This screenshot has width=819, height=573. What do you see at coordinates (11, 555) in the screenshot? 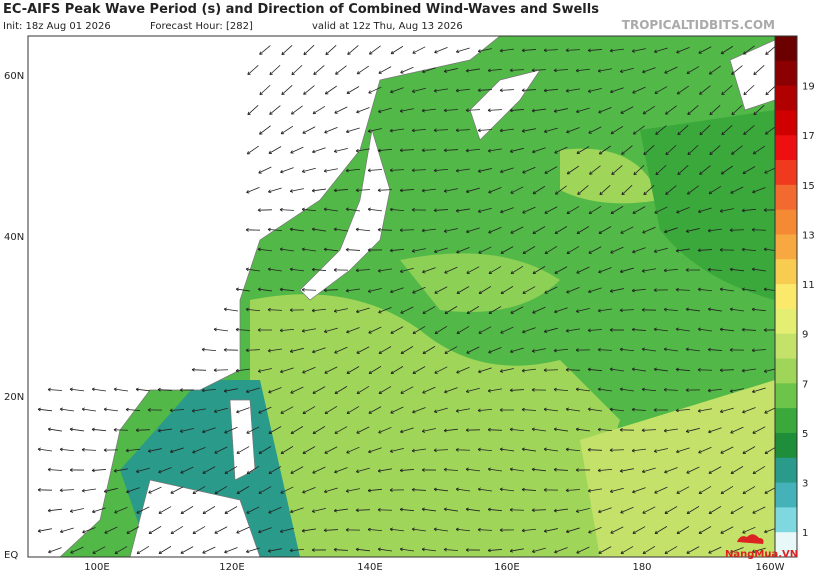
I see `lat-label: EQ` at bounding box center [11, 555].